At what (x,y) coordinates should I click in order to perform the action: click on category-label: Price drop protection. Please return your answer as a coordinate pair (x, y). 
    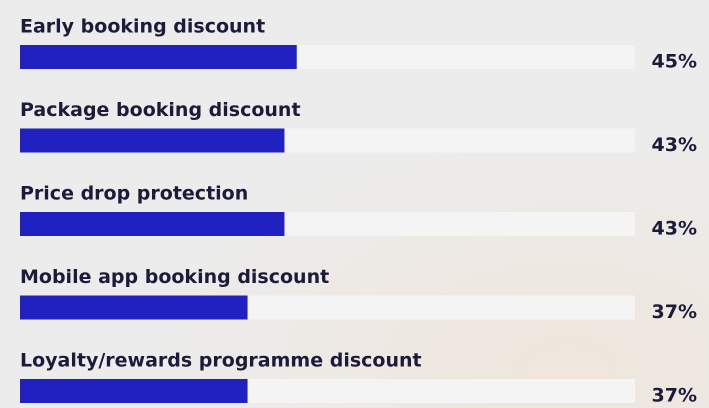
    Looking at the image, I should click on (134, 194).